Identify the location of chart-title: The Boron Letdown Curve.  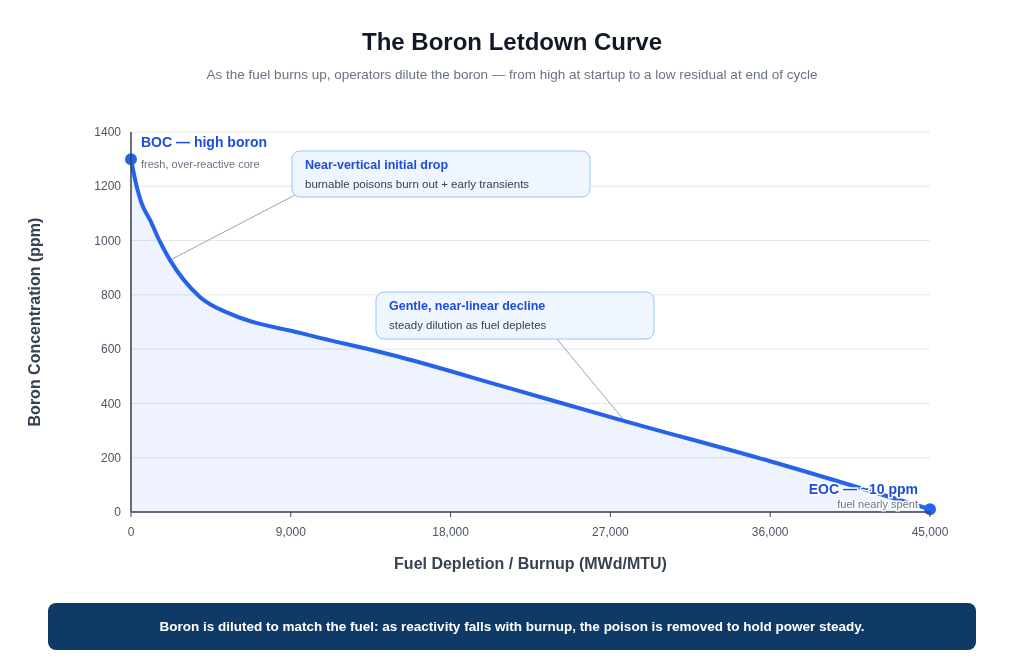
(512, 41).